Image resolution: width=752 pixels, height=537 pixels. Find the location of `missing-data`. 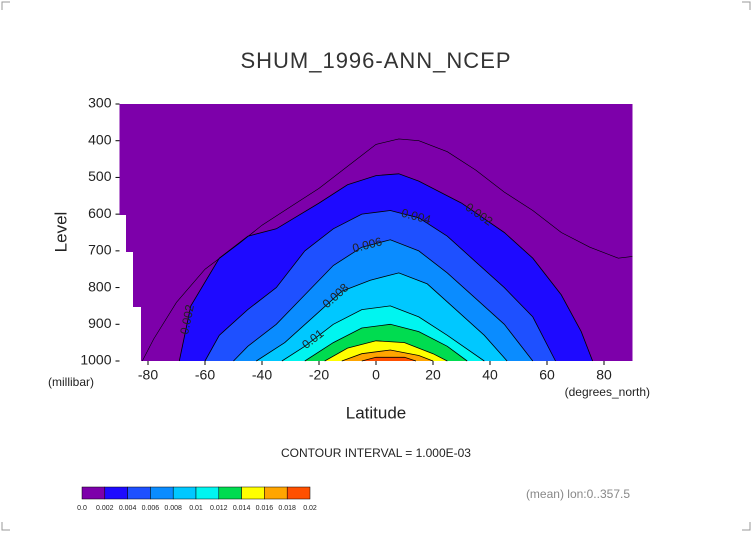

missing-data is located at coordinates (130, 288).